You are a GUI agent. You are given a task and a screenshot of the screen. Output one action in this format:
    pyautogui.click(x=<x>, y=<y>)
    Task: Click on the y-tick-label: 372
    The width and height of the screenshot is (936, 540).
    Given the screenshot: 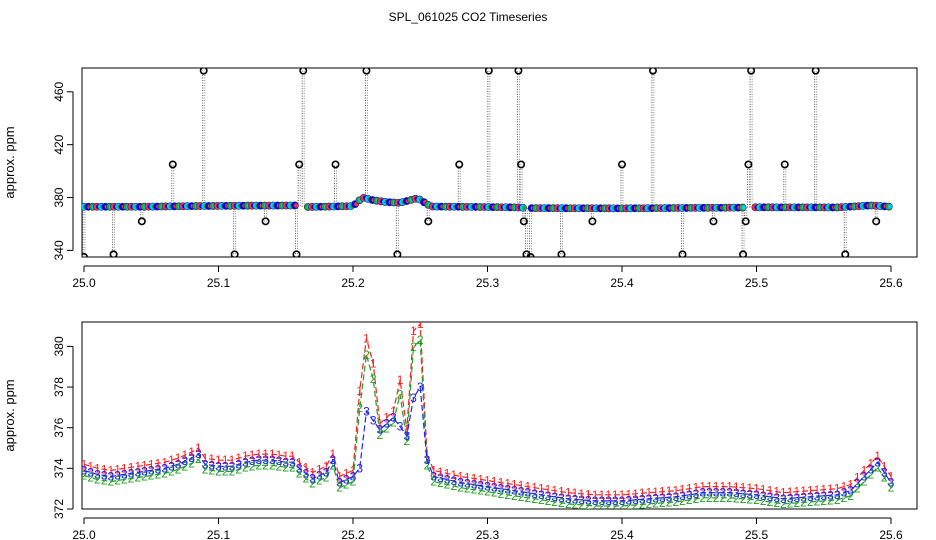 What is the action you would take?
    pyautogui.click(x=59, y=509)
    